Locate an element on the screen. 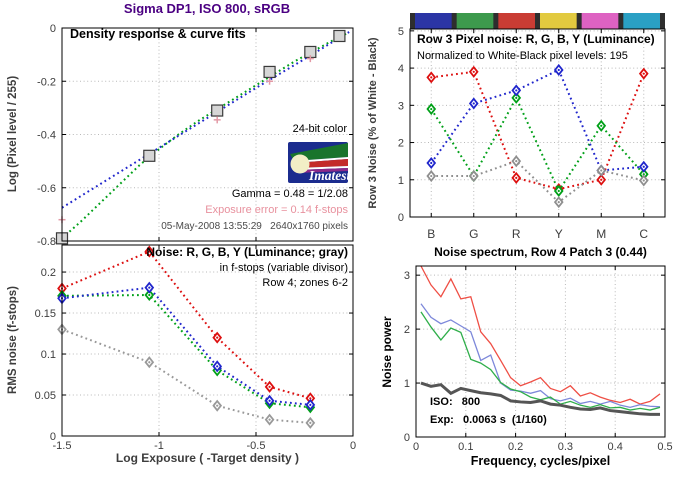 The image size is (680, 480). spectrum-x-axis-label: Frequency, cycles/pixel is located at coordinates (540, 461).